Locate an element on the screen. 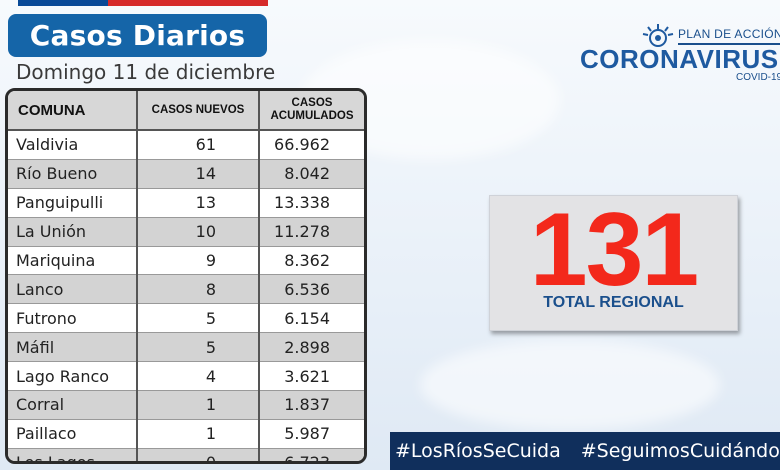  cell-comuna: Lanco is located at coordinates (73, 289).